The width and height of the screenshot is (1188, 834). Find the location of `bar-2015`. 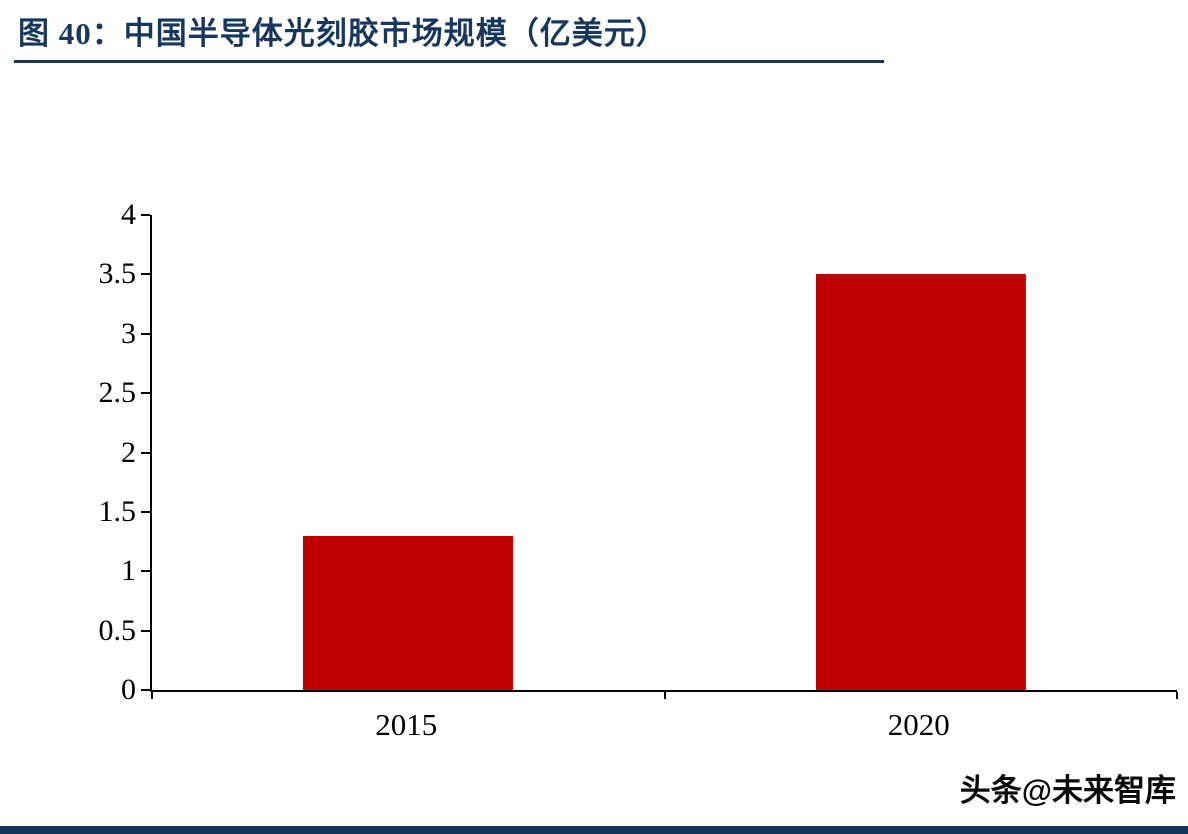

bar-2015 is located at coordinates (408, 612).